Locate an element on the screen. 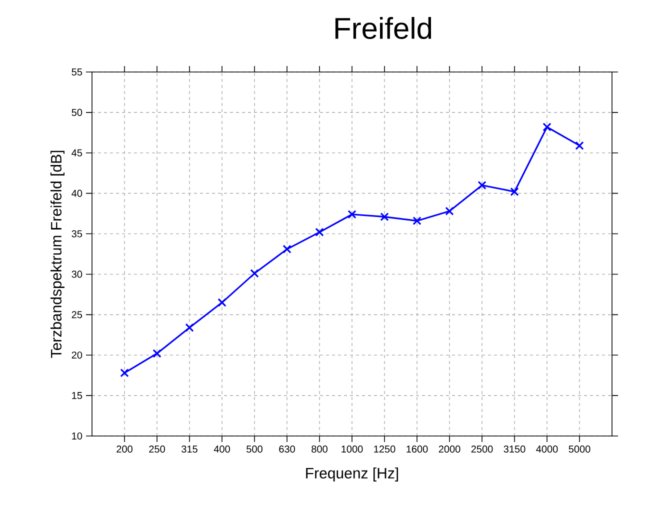  y-tick-label: 20 is located at coordinates (77, 355).